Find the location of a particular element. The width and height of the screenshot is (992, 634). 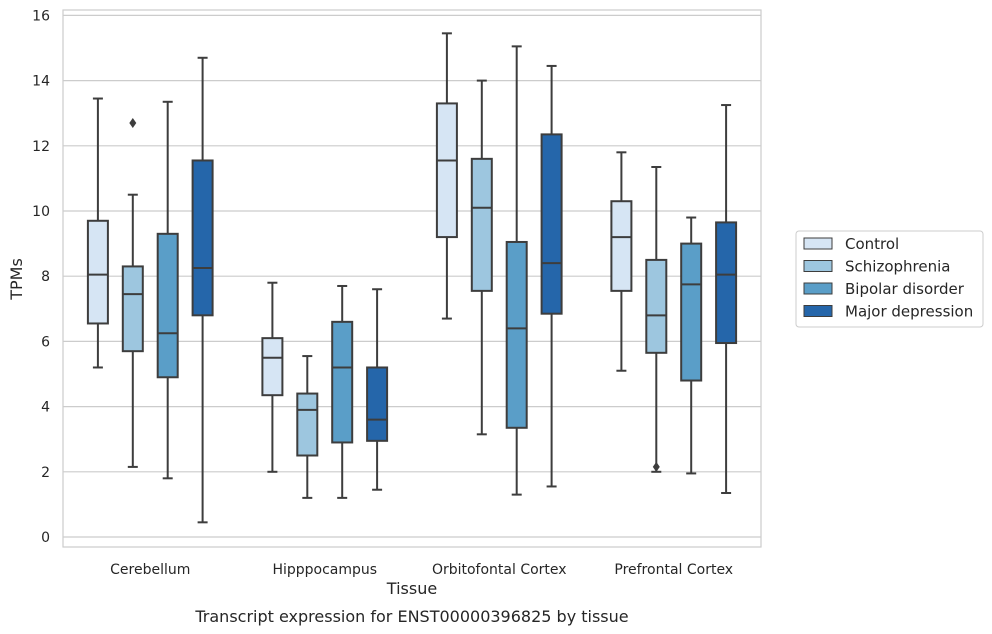

y-axis-label: TPMs is located at coordinates (16, 279).